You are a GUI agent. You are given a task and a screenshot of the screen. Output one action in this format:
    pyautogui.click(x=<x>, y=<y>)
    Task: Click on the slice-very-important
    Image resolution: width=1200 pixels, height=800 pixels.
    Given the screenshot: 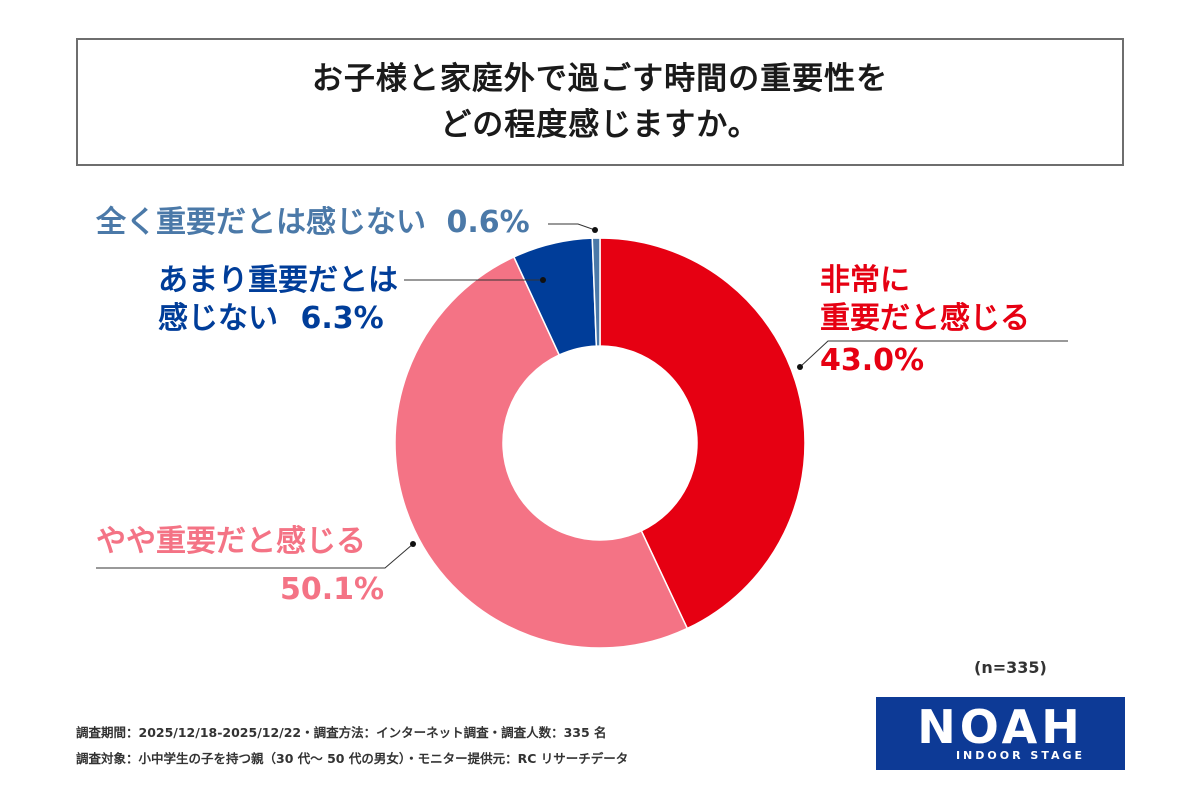 What is the action you would take?
    pyautogui.click(x=702, y=433)
    